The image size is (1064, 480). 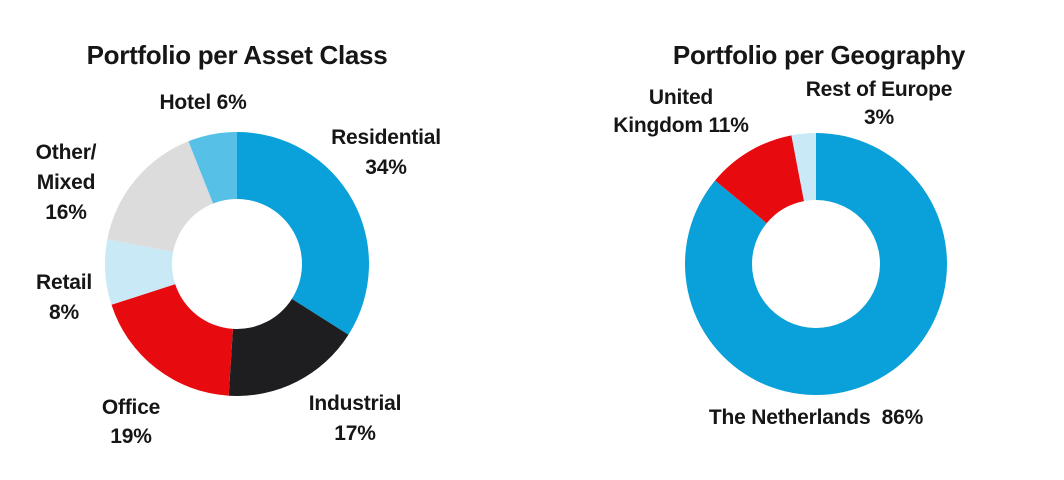 I want to click on slice-label-line: 8%, so click(x=64, y=312).